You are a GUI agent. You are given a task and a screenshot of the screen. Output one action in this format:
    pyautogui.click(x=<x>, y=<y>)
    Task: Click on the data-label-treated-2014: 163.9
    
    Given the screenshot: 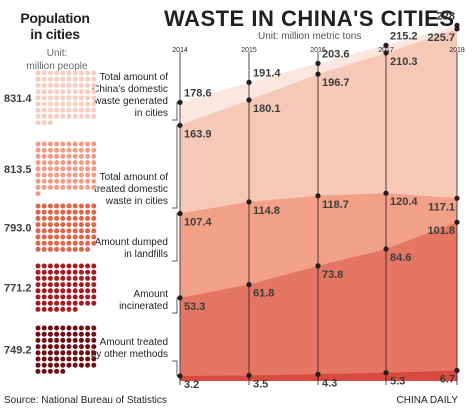 What is the action you would take?
    pyautogui.click(x=198, y=134)
    